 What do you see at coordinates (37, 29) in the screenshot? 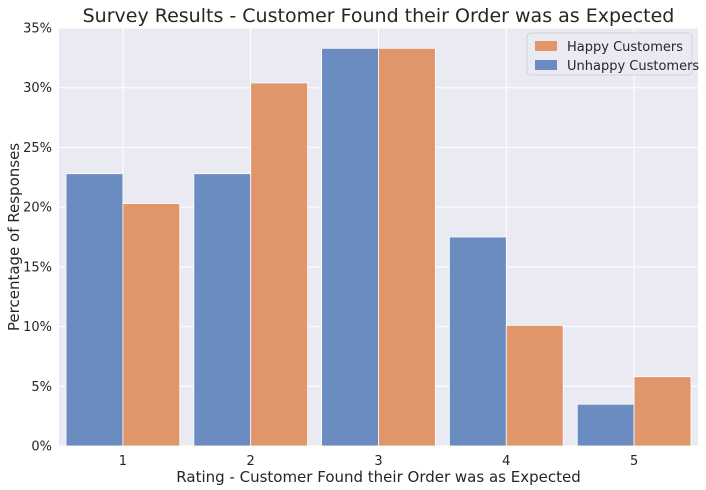
I see `y-tick-label: 35%` at bounding box center [37, 29].